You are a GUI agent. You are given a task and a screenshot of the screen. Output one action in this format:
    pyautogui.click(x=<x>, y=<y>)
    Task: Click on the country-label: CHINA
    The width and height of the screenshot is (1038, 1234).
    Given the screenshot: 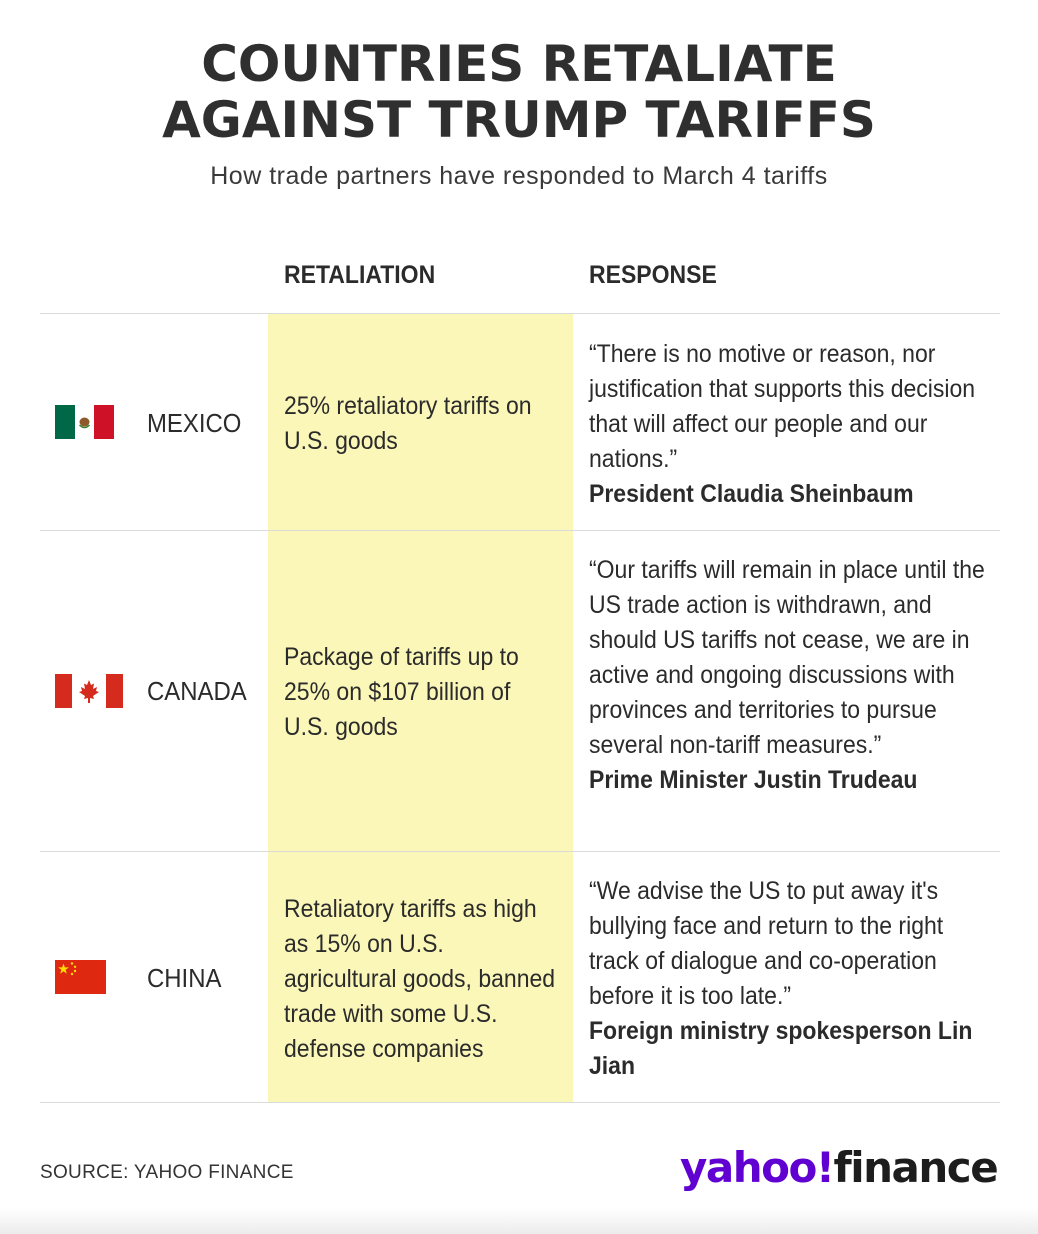 What is the action you would take?
    pyautogui.click(x=184, y=978)
    